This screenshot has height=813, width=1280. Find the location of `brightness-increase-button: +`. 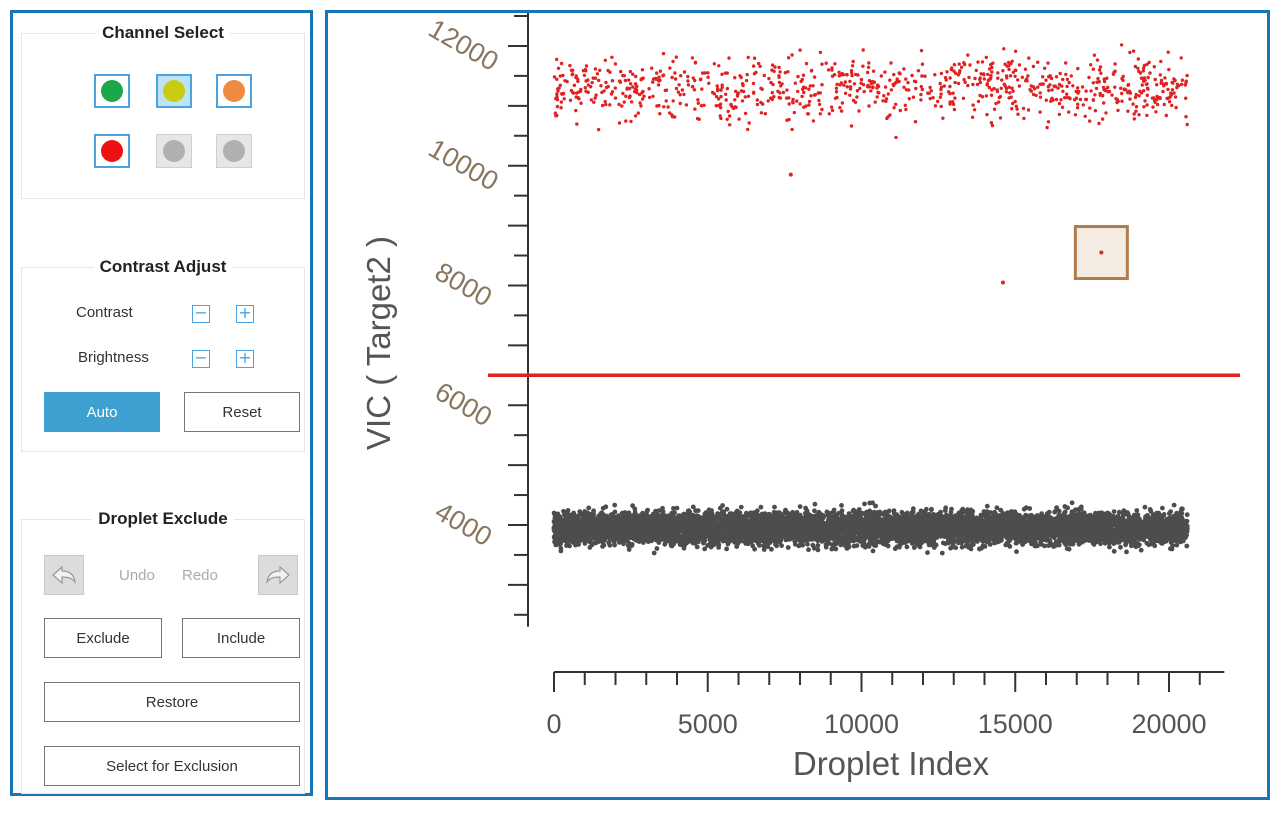

brightness-increase-button: + is located at coordinates (245, 359).